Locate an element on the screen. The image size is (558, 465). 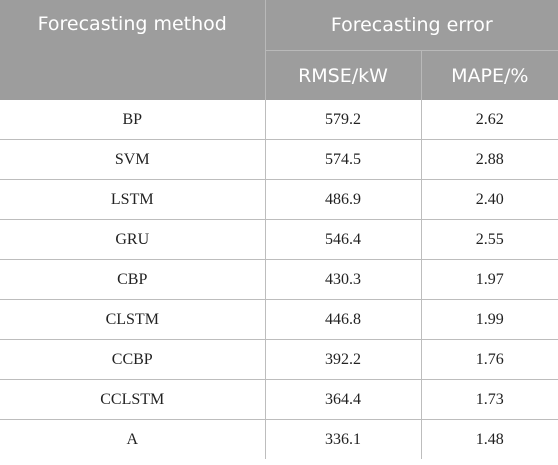
cell-method: CLSTM is located at coordinates (133, 319).